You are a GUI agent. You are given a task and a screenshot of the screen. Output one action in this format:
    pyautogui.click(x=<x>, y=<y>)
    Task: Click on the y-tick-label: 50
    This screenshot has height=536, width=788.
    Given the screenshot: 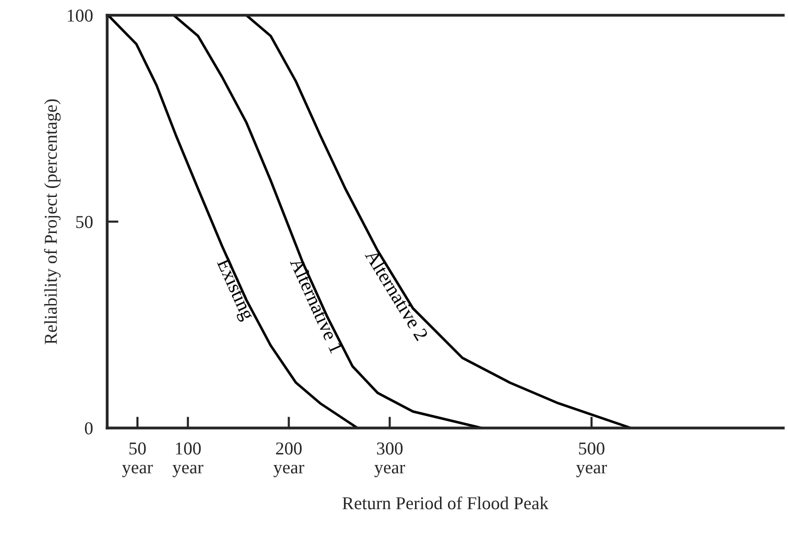 What is the action you would take?
    pyautogui.click(x=84, y=222)
    